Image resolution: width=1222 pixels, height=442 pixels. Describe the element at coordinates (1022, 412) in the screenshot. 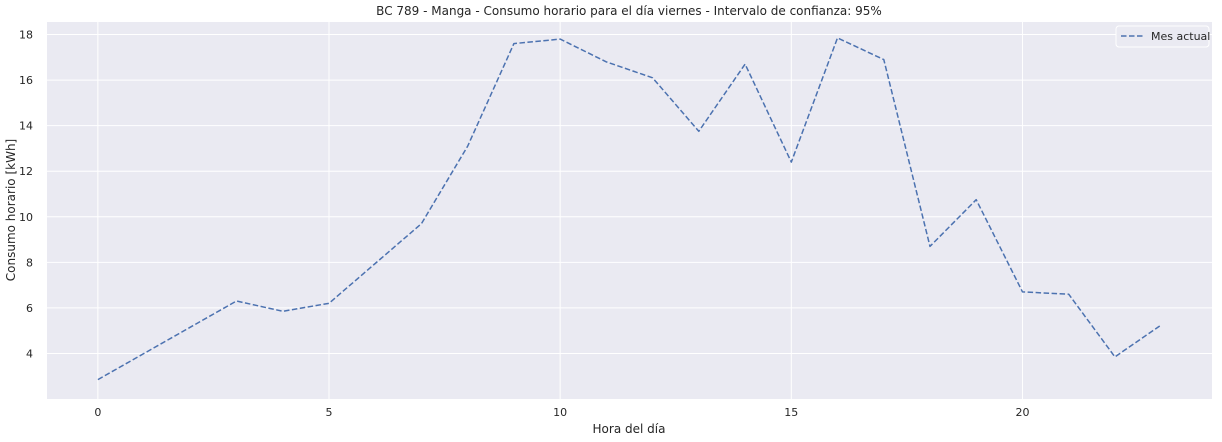

I see `x-tick-label: 20` at that location.